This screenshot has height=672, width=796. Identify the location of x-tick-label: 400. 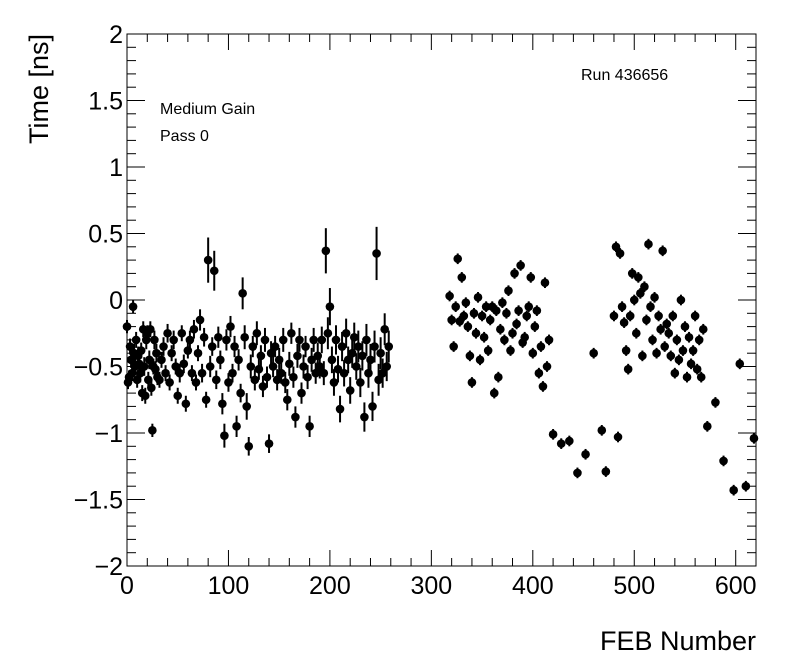
(533, 586).